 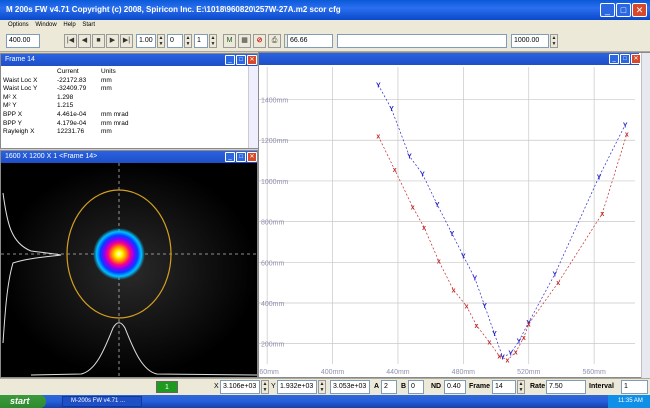 What do you see at coordinates (126, 41) in the screenshot?
I see `last-frame-button: ▶|` at bounding box center [126, 41].